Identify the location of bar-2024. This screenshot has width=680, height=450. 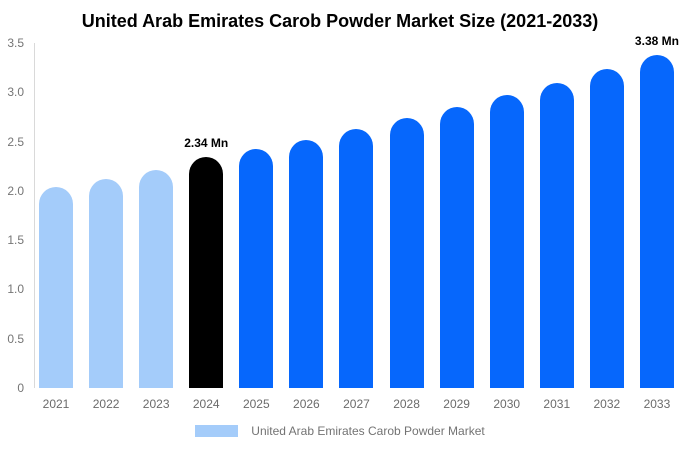
(206, 272).